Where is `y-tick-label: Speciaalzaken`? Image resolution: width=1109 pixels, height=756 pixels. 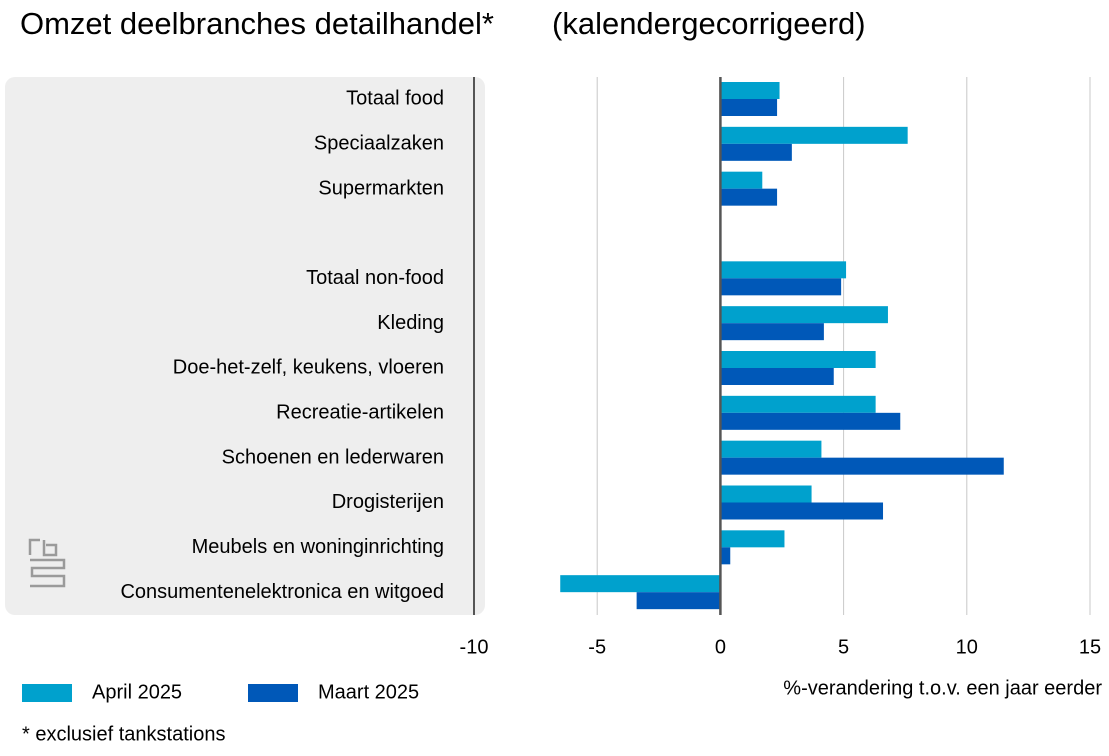
y-tick-label: Speciaalzaken is located at coordinates (379, 144).